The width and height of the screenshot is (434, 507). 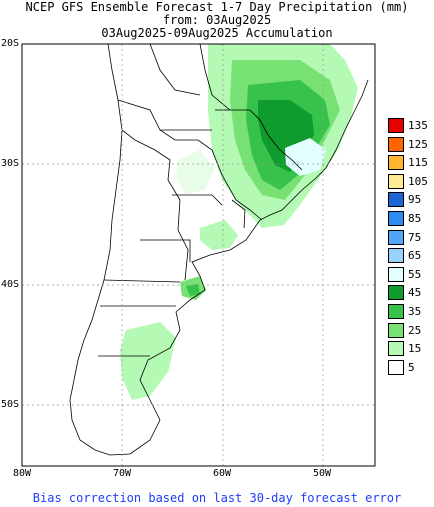 I want to click on lat-label-30s: 30S, so click(x=10, y=163).